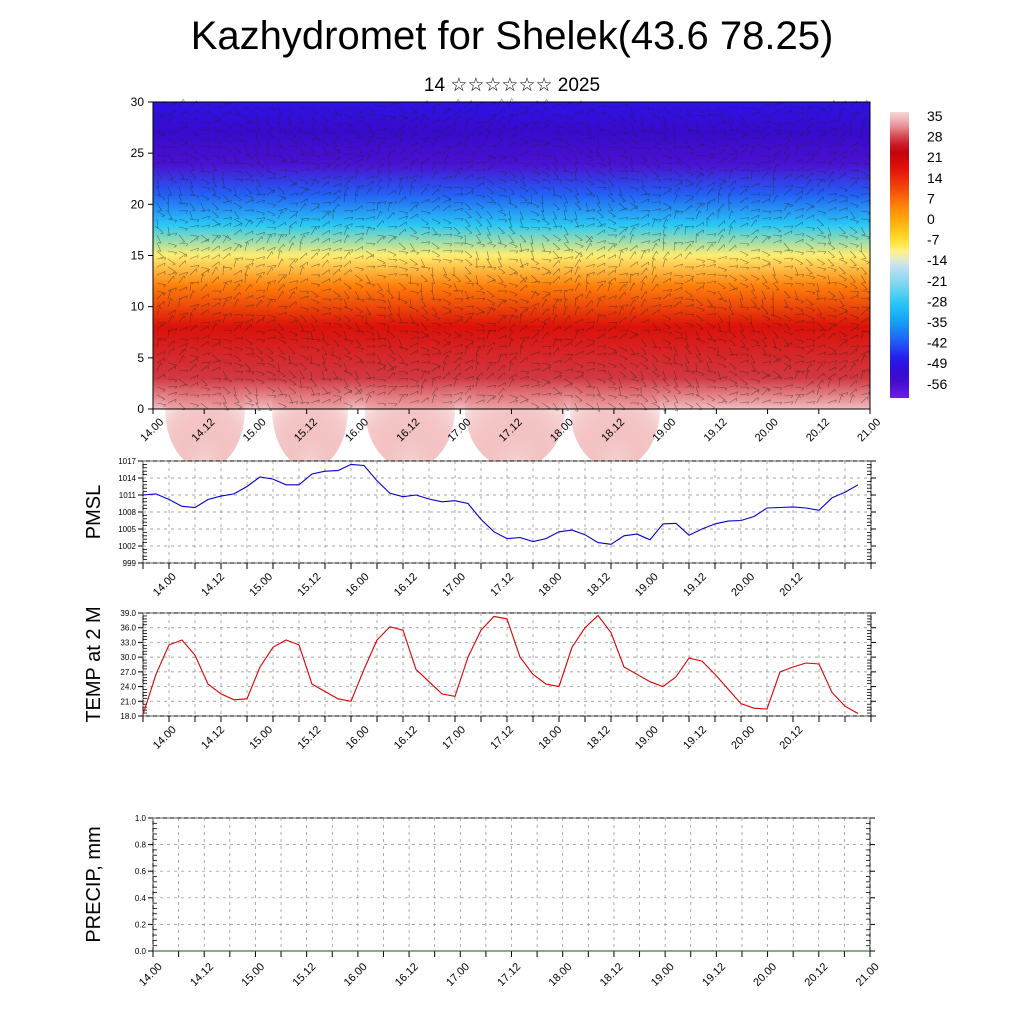 Image resolution: width=1024 pixels, height=1024 pixels. Describe the element at coordinates (502, 585) in the screenshot. I see `pmsl-x-tick-label: 17.12` at that location.